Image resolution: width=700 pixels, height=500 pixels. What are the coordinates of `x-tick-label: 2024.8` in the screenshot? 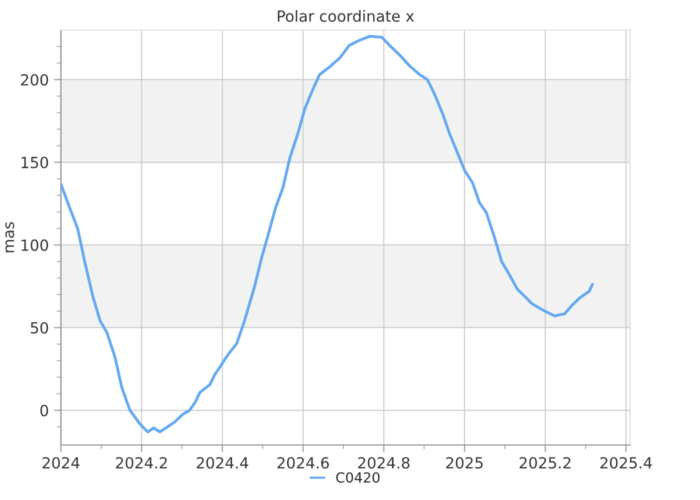 It's located at (384, 463).